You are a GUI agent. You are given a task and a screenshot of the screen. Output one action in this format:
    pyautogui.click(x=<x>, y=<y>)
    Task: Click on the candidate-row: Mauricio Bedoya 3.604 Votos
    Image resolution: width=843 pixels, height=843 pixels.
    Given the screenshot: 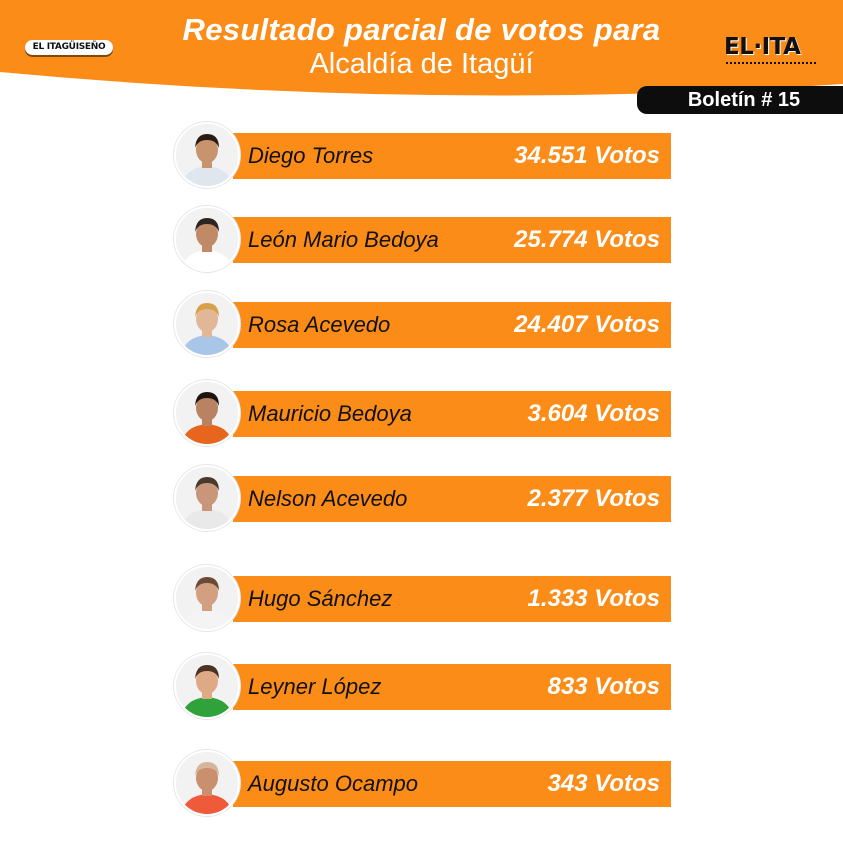 What is the action you would take?
    pyautogui.click(x=421, y=414)
    